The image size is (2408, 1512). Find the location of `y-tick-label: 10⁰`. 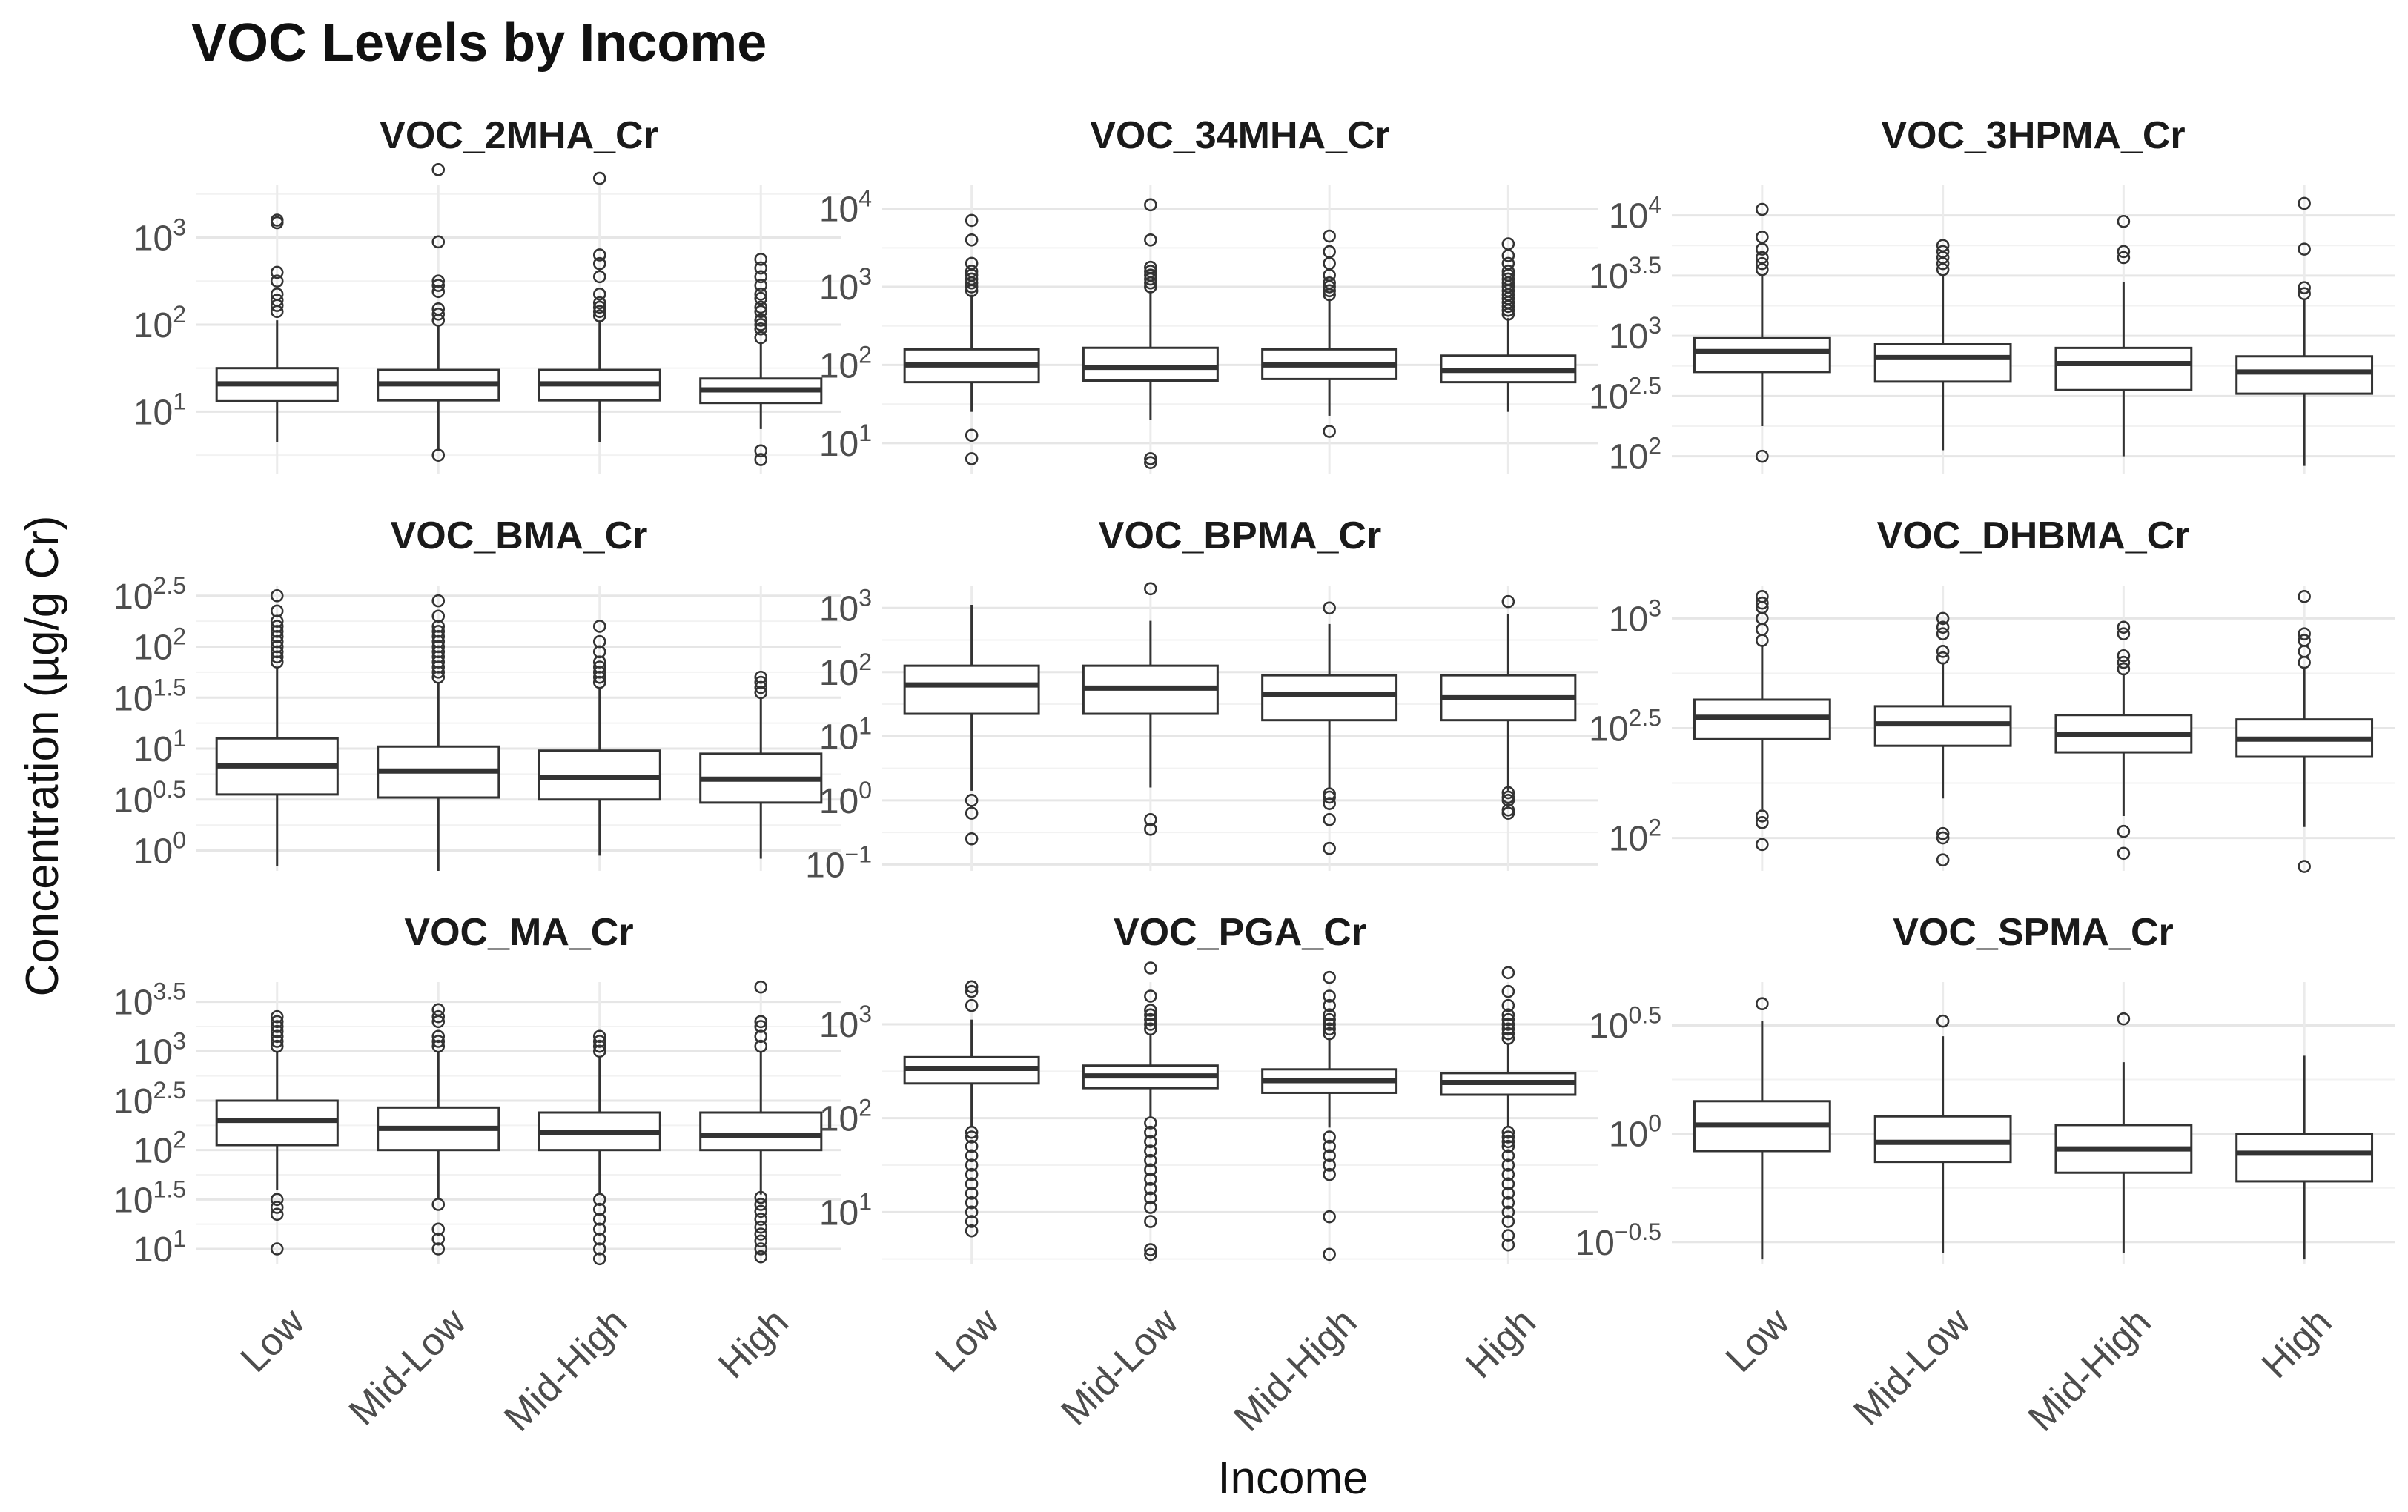

y-tick-label: 10⁰ is located at coordinates (1635, 1133).